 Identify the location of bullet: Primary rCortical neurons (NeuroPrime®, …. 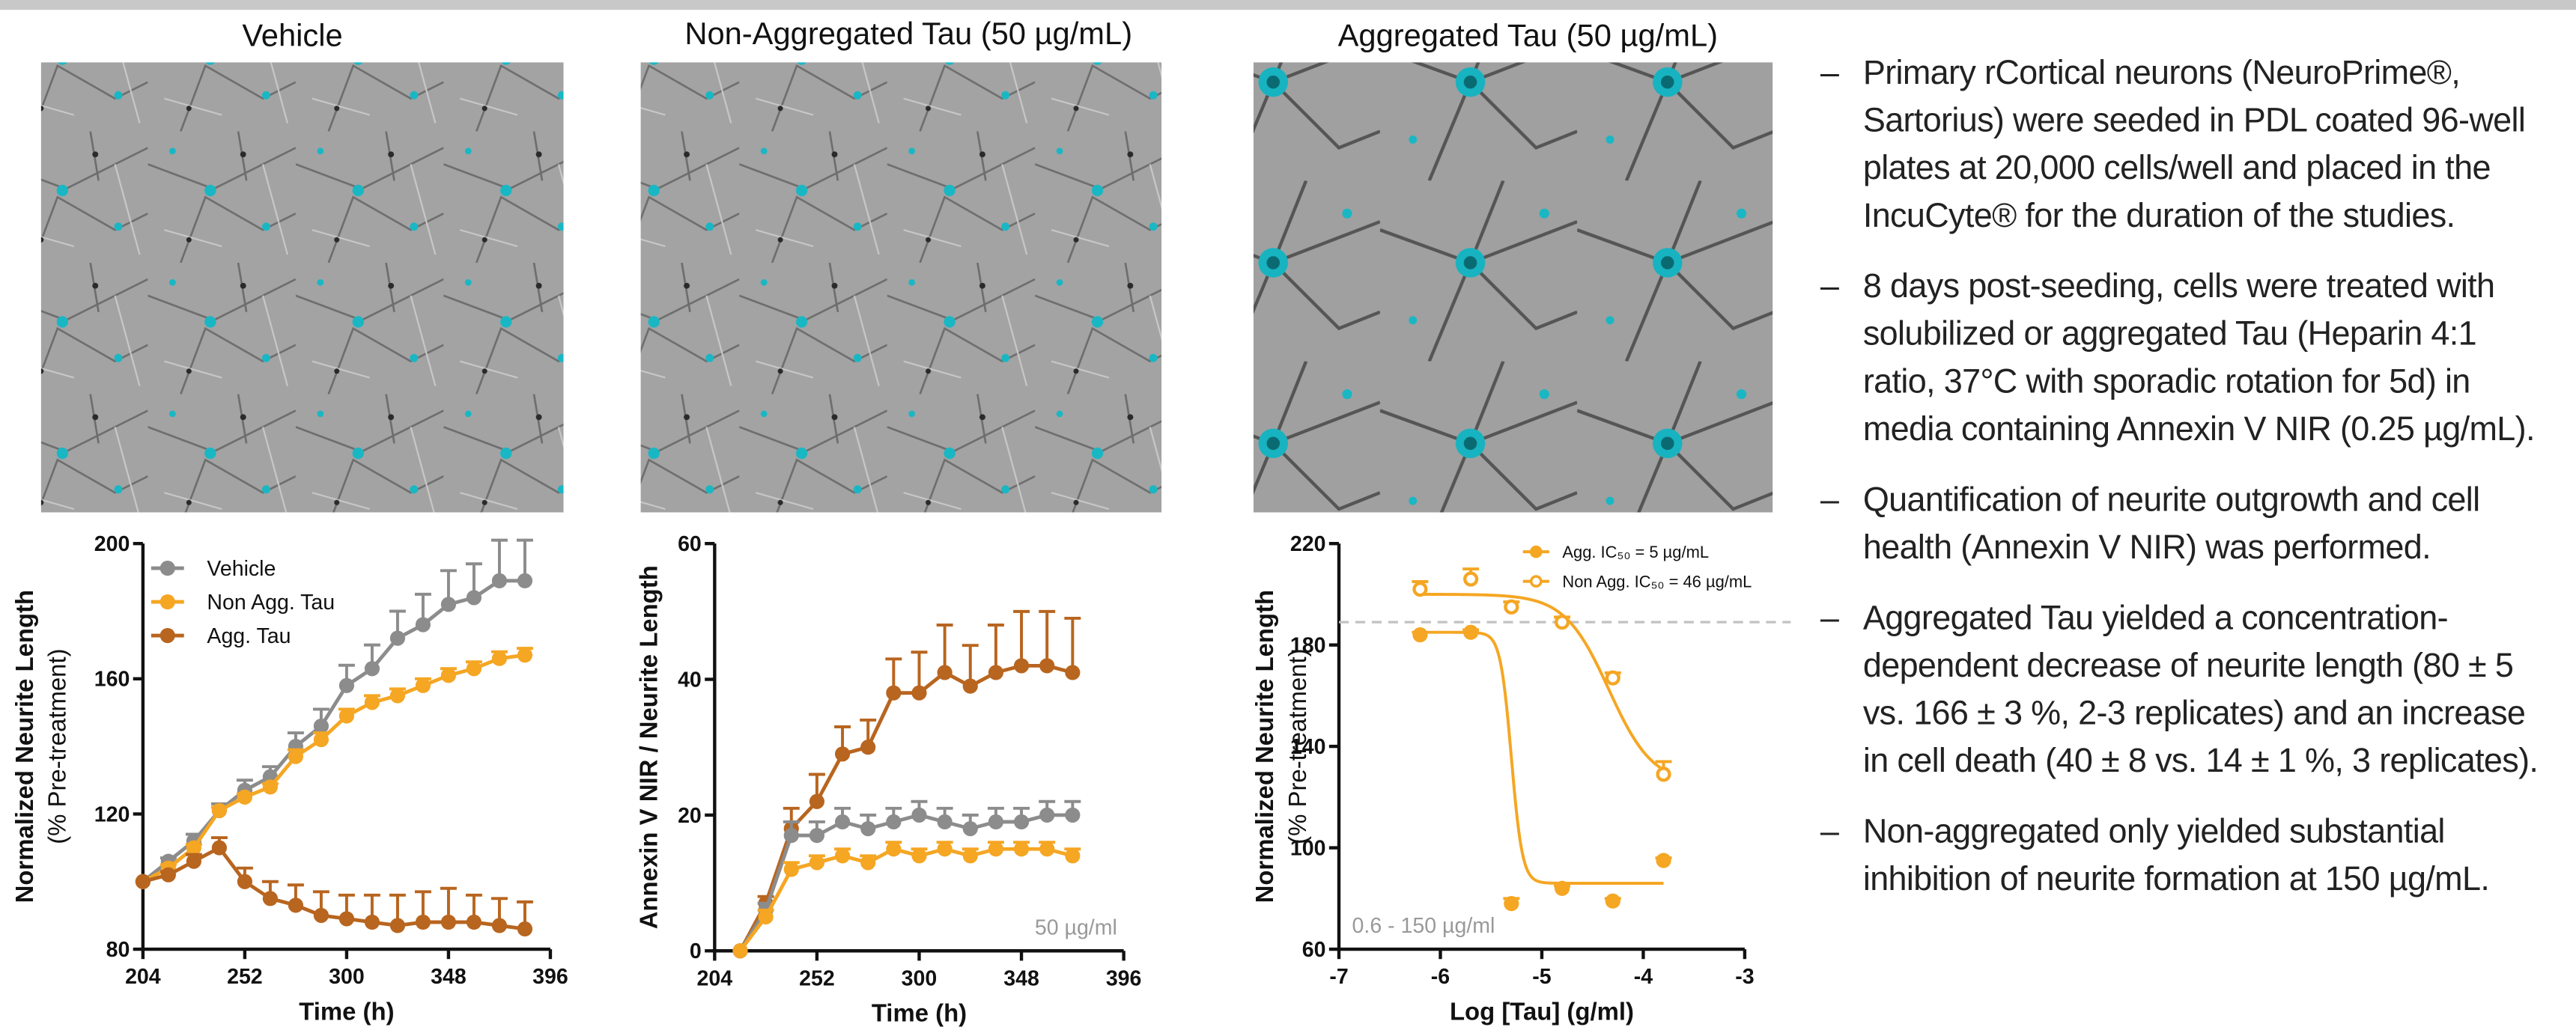
(2188, 144).